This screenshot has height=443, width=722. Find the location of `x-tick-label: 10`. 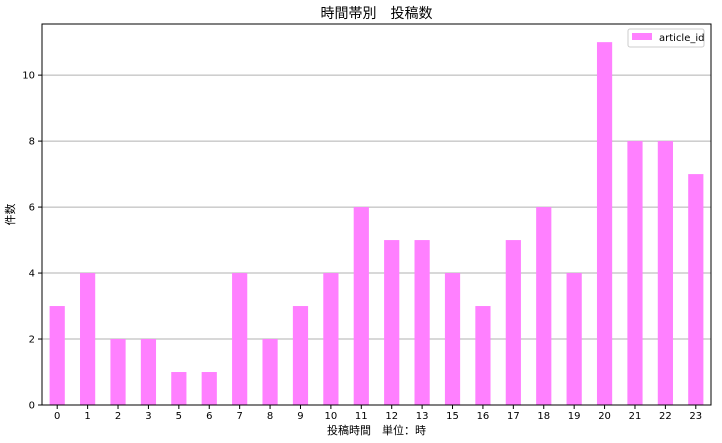

x-tick-label: 10 is located at coordinates (331, 416).